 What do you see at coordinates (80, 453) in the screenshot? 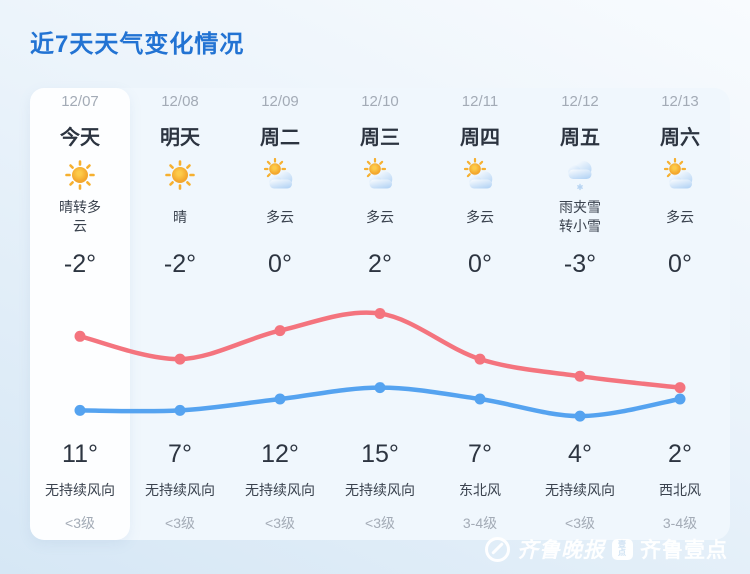
I see `high-temp-label: 11°` at bounding box center [80, 453].